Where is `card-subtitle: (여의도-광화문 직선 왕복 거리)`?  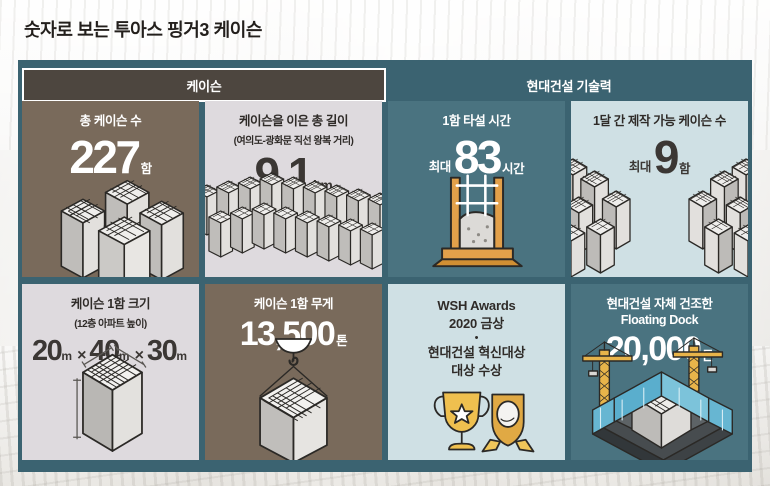
card-subtitle: (여의도-광화문 직선 왕복 거리) is located at coordinates (293, 141).